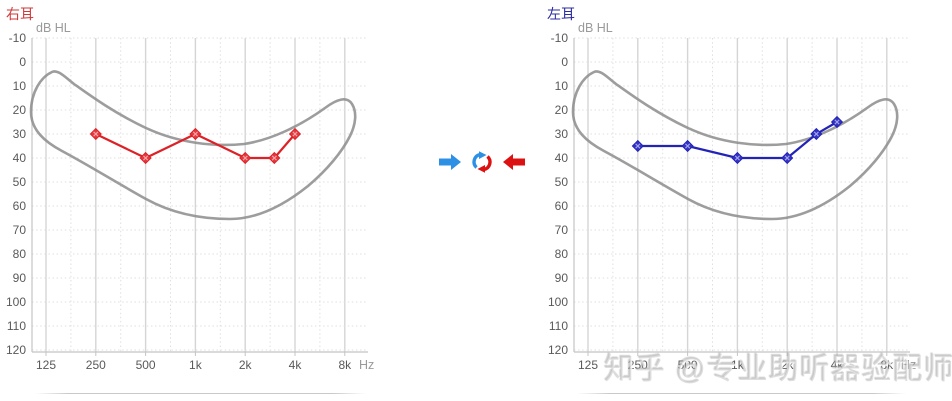 The image size is (952, 401). I want to click on copy-left-to-right-button, so click(514, 162).